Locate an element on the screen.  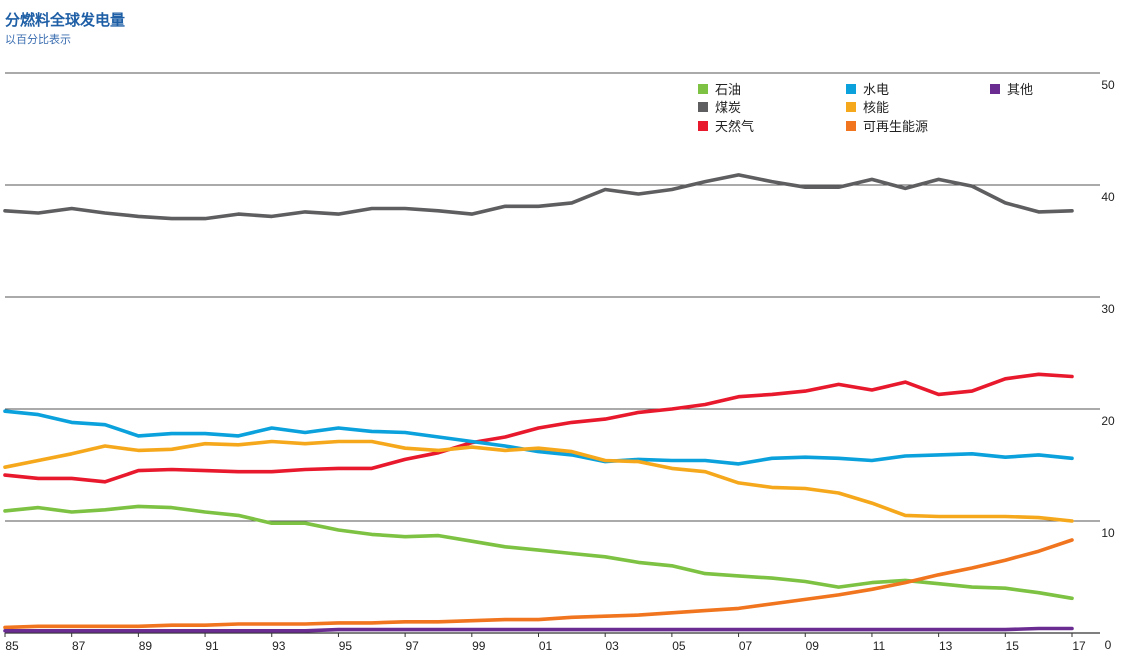
legend-label: 其他 is located at coordinates (1020, 90).